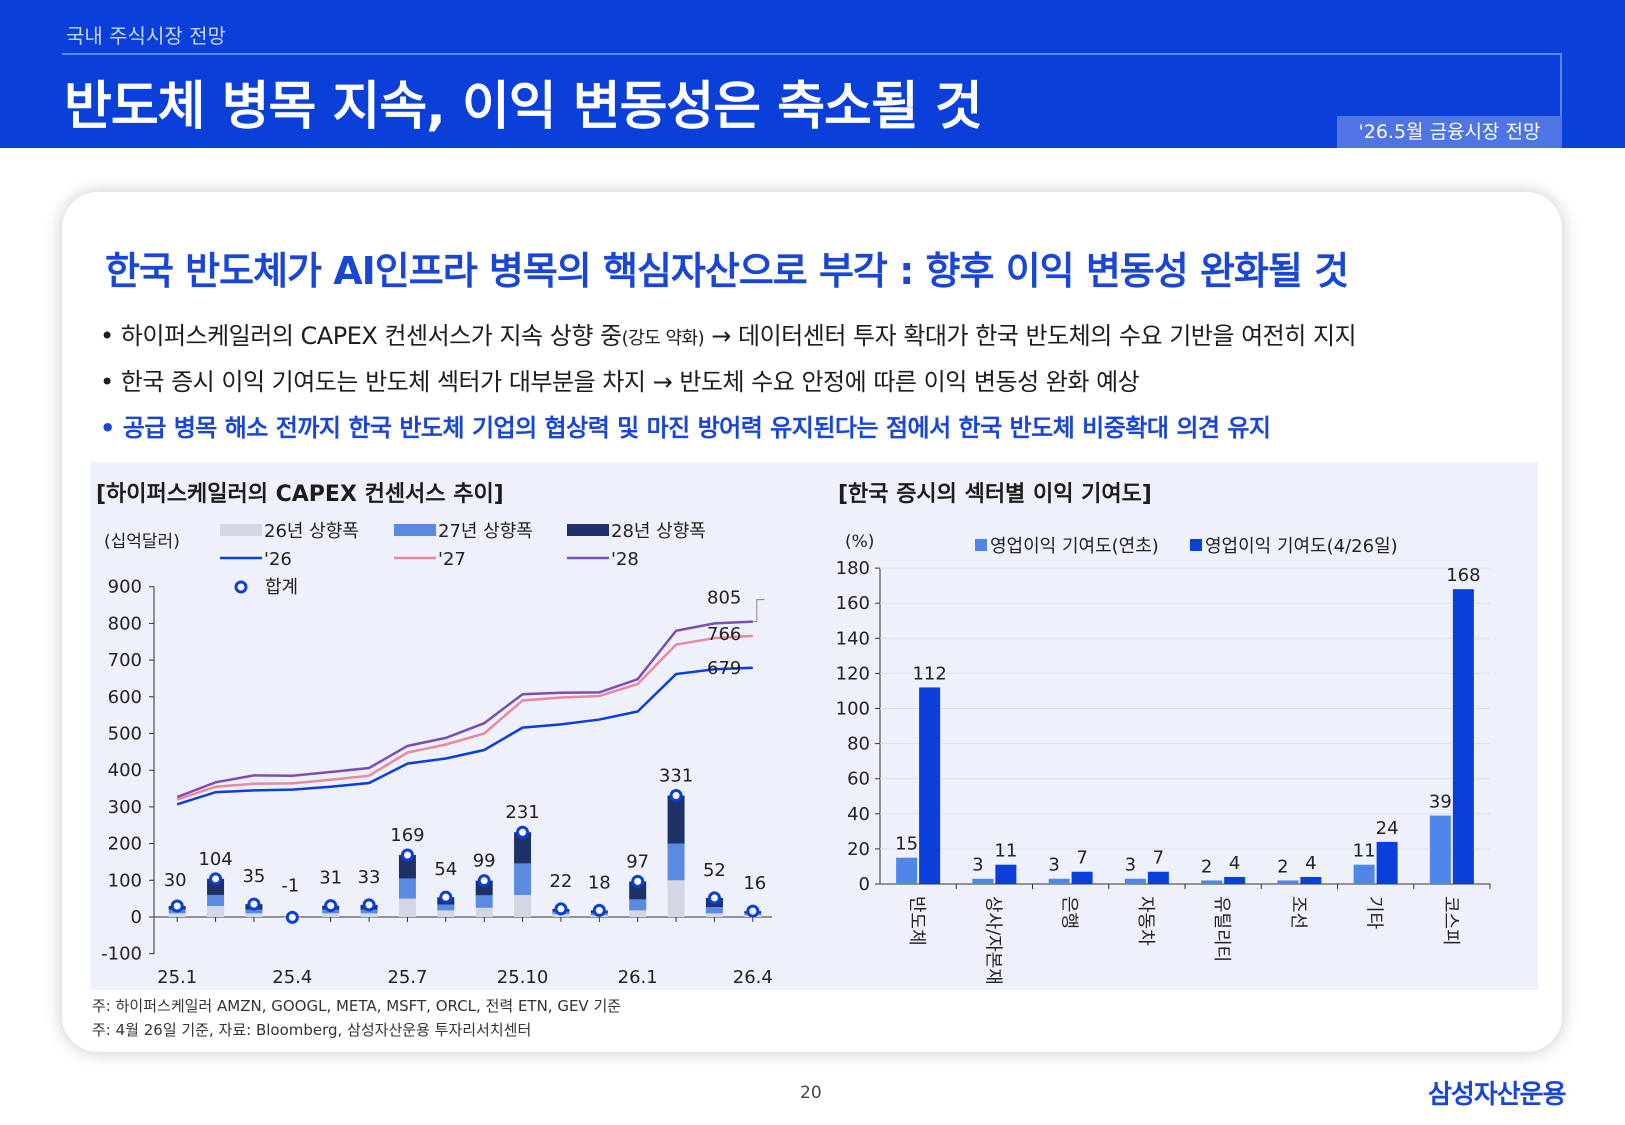 Image resolution: width=1625 pixels, height=1125 pixels. Describe the element at coordinates (253, 876) in the screenshot. I see `capex-total-label: 35` at that location.